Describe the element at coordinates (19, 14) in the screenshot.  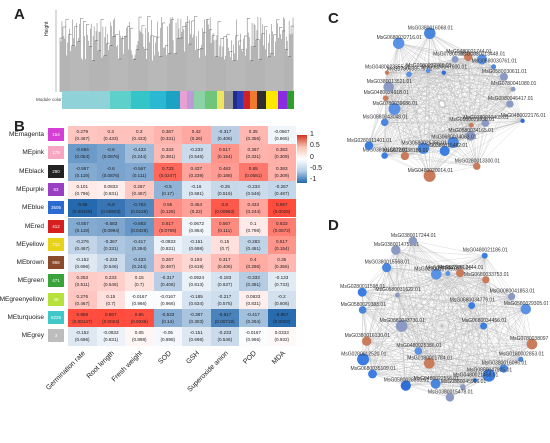
I see `panel-label-a: A` at that location.